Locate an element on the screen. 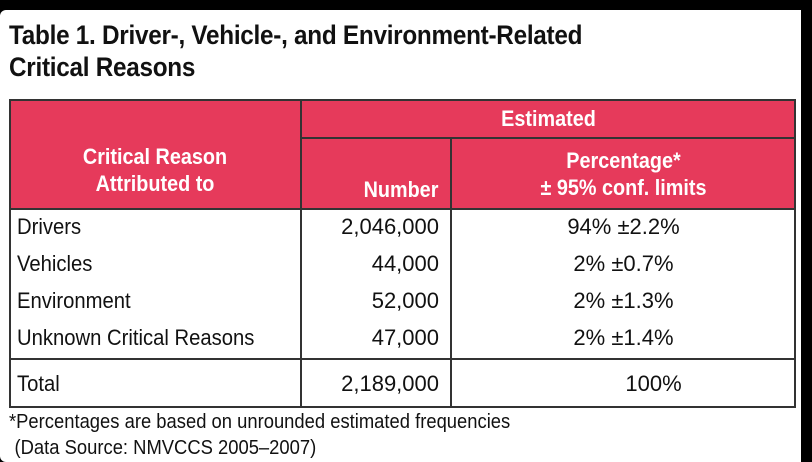 The image size is (812, 462). header-reason-line-1: Critical Reason is located at coordinates (155, 156).